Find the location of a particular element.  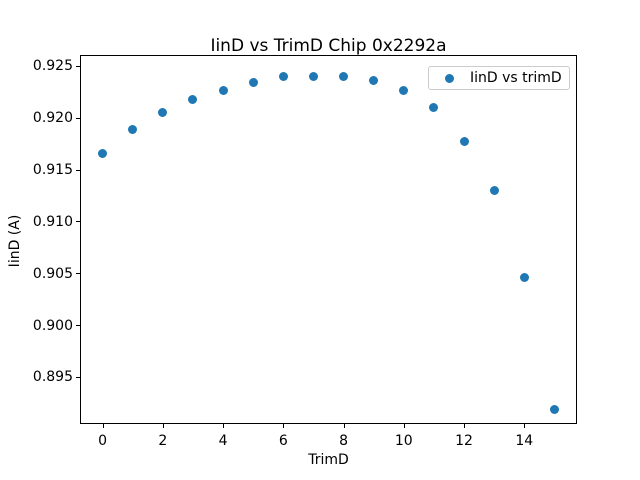

x-tick-label: 12 is located at coordinates (464, 441).